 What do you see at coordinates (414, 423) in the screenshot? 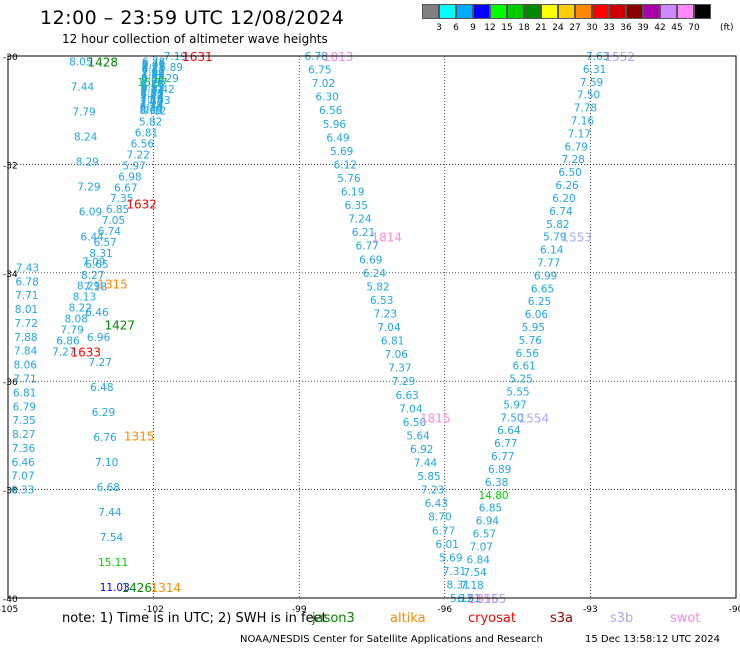
I see `wave-height-value: 6.50` at bounding box center [414, 423].